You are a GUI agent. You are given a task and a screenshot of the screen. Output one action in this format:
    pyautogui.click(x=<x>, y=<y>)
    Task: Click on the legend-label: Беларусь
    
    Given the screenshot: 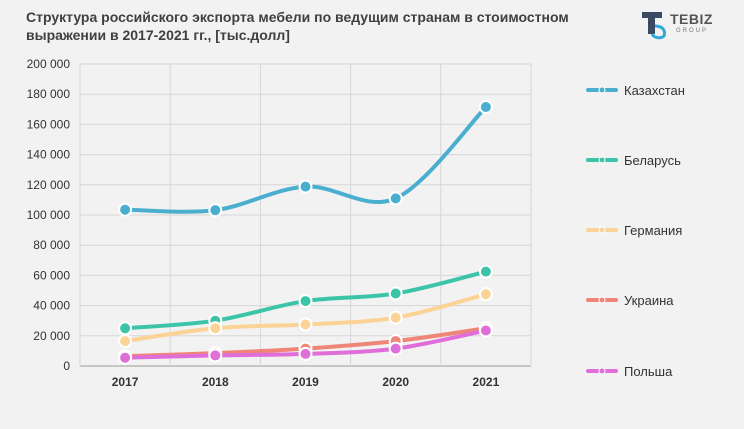 What is the action you would take?
    pyautogui.click(x=652, y=160)
    